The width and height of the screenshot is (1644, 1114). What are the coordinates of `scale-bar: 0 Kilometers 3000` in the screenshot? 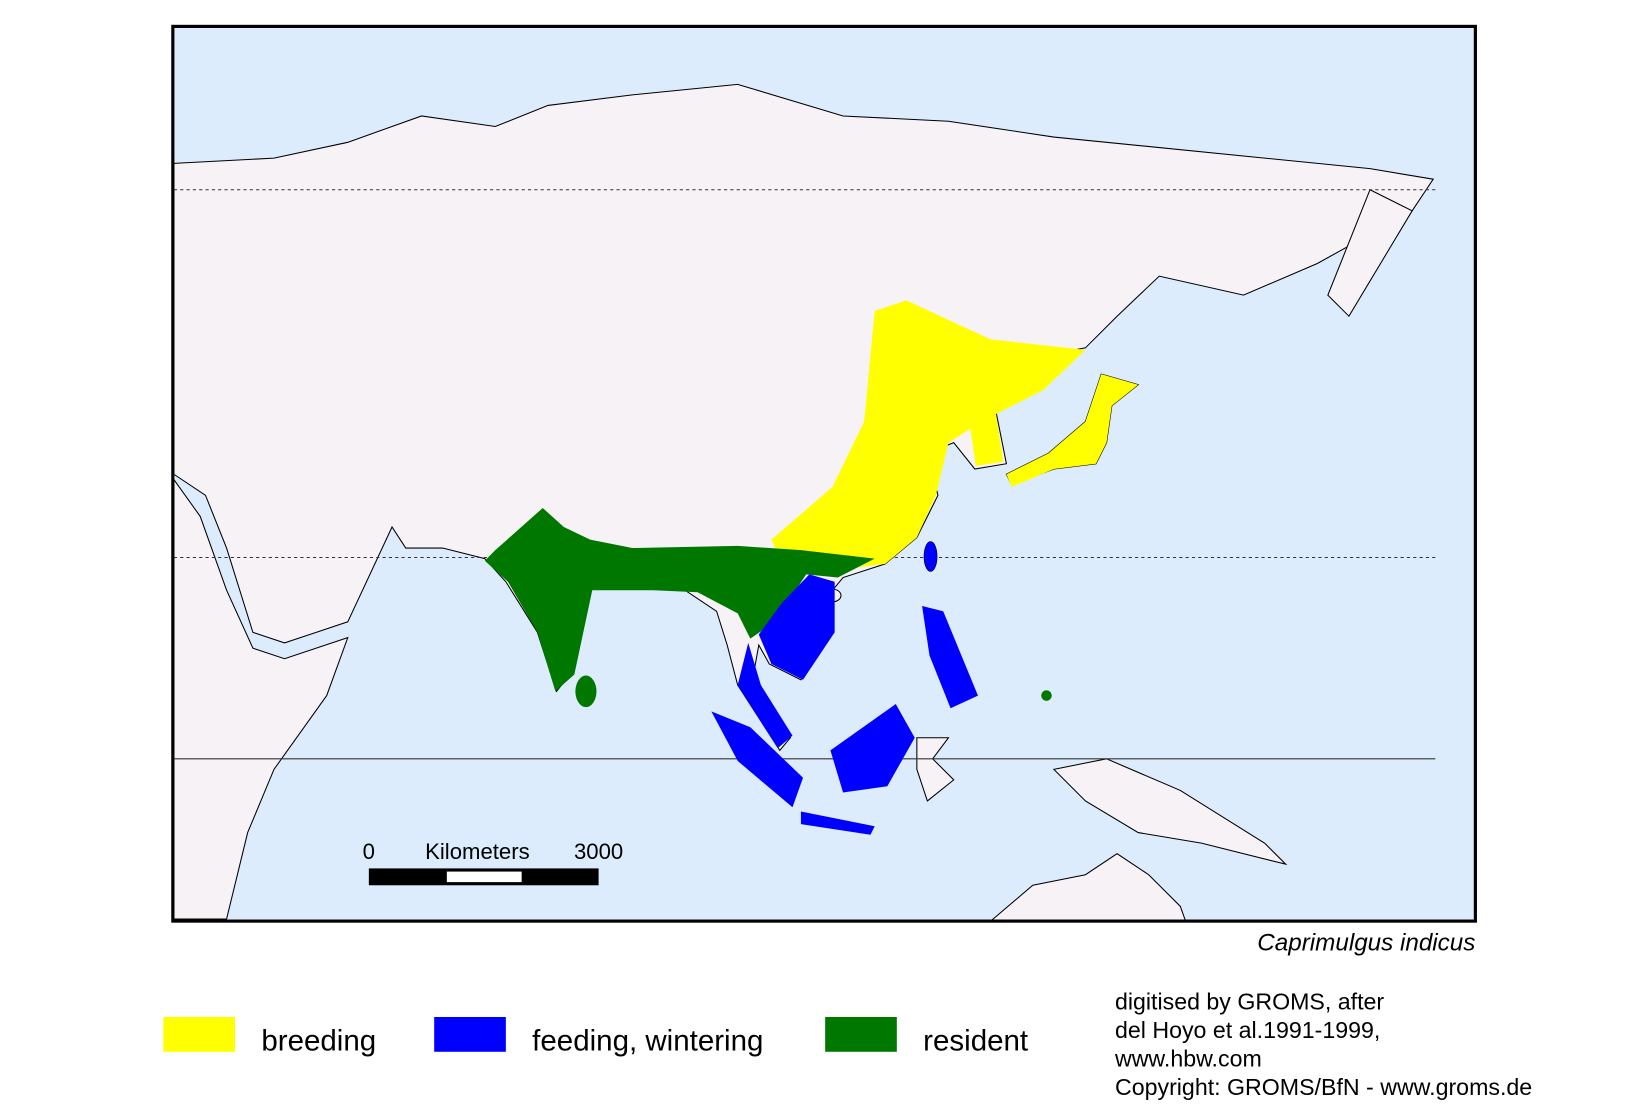 It's located at (493, 862).